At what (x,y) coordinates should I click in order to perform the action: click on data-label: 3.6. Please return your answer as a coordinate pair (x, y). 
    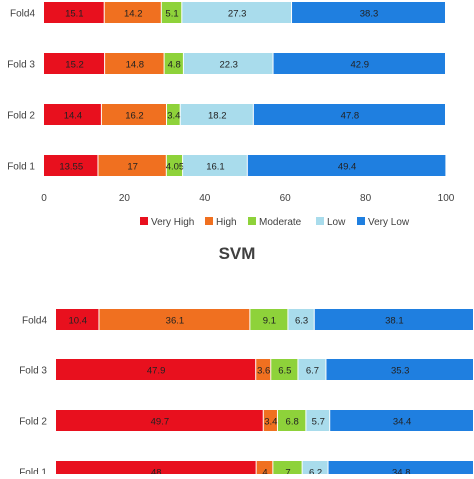
    Looking at the image, I should click on (263, 371).